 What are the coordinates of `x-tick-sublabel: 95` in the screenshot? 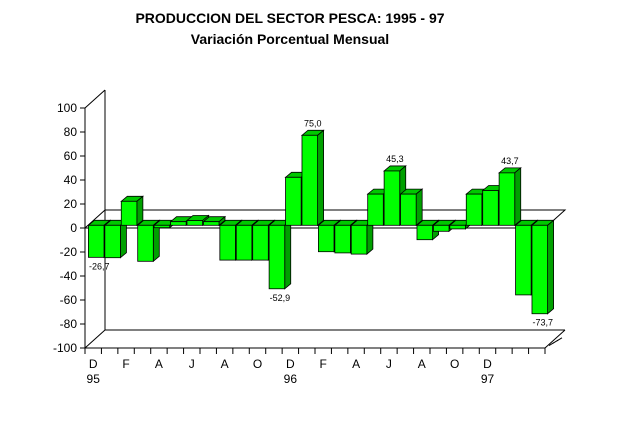 It's located at (94, 379).